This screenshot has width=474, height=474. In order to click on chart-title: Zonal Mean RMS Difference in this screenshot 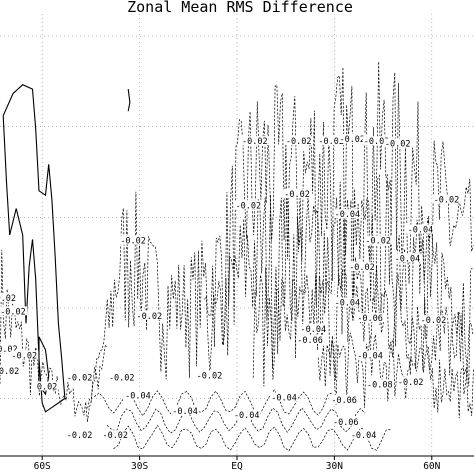, I will do `click(240, 8)`.